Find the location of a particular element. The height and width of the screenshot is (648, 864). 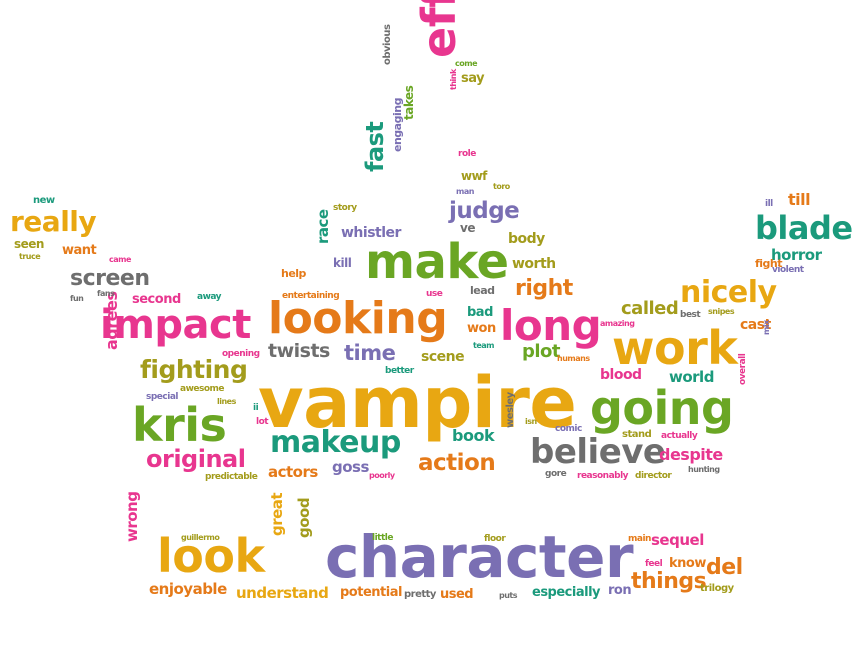

word-twists: twists is located at coordinates (299, 351).